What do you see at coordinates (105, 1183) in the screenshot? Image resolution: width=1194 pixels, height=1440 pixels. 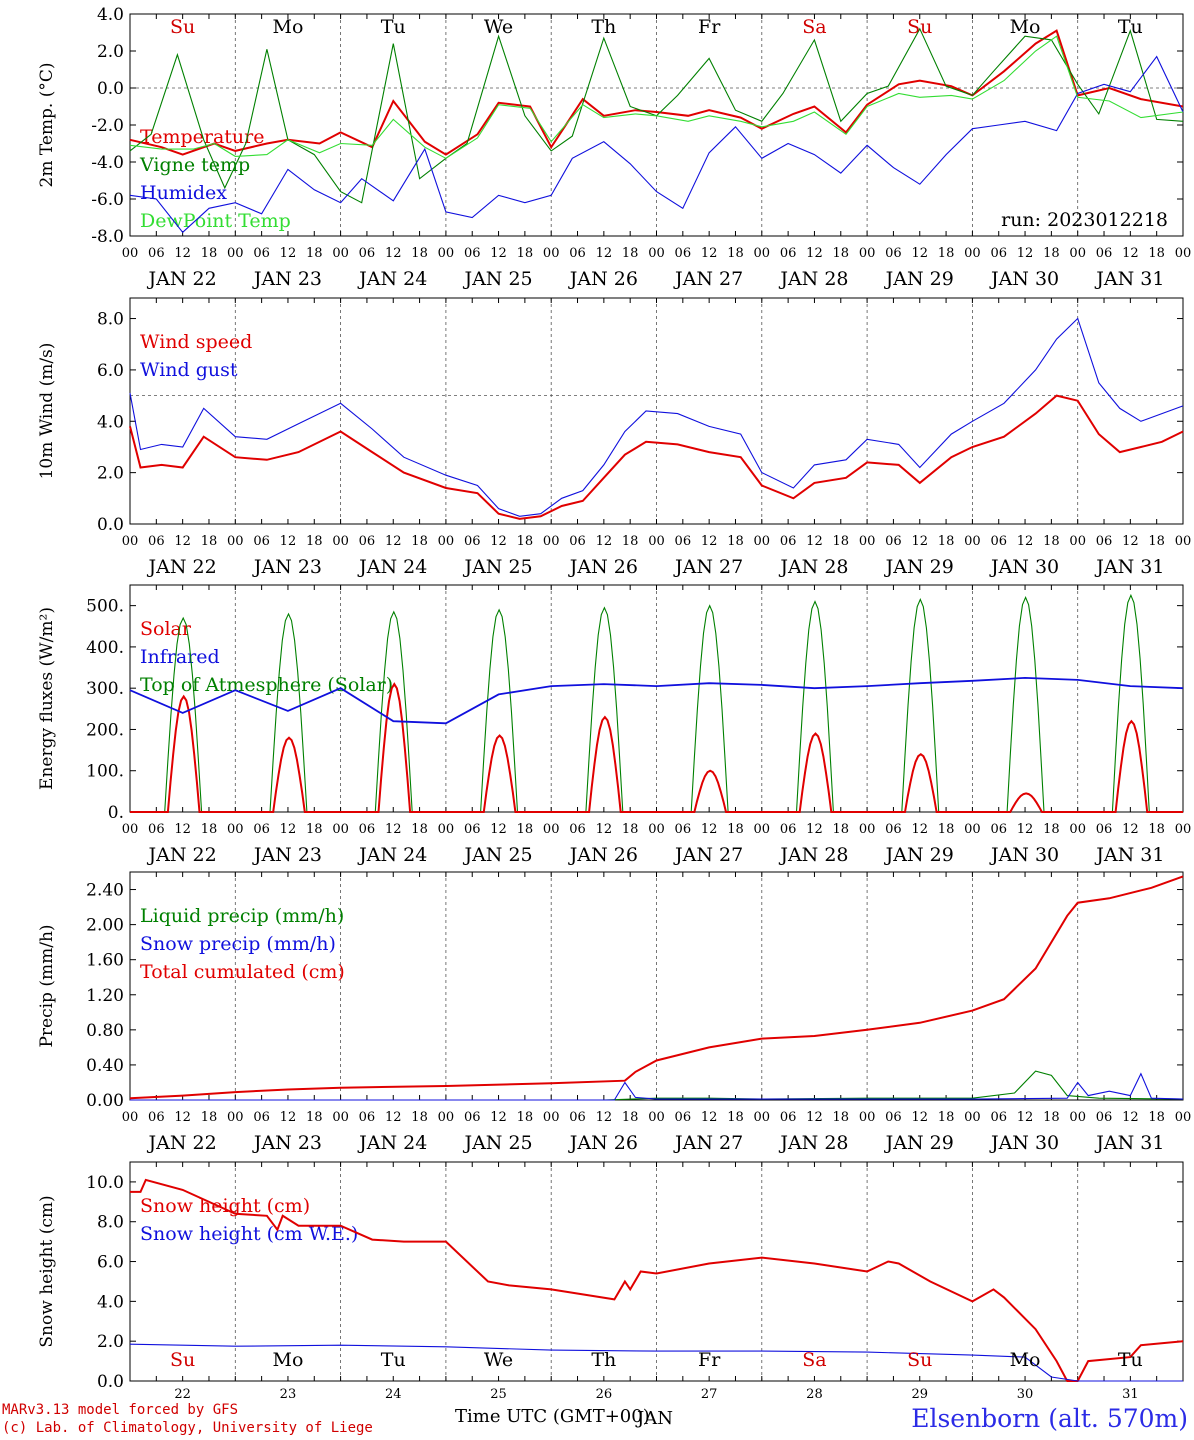 I see `y-tick-label: 10.0` at bounding box center [105, 1183].